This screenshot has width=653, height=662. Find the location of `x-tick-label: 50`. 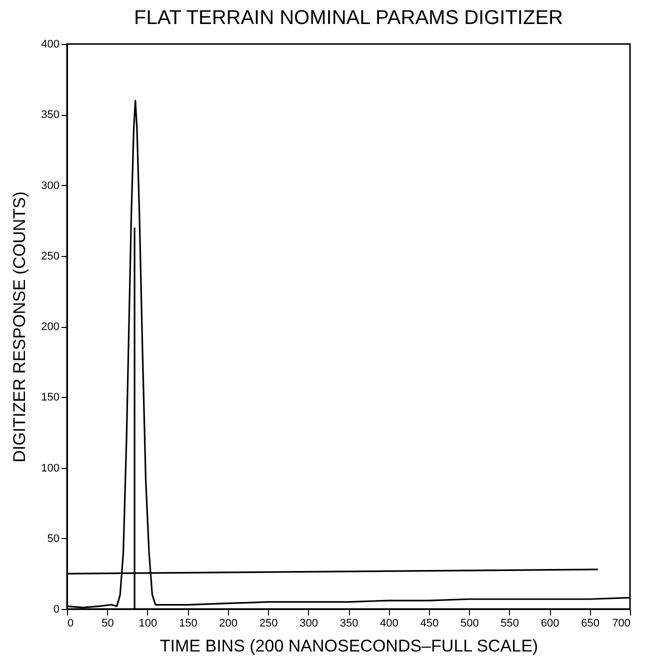

x-tick-label: 50 is located at coordinates (108, 624).